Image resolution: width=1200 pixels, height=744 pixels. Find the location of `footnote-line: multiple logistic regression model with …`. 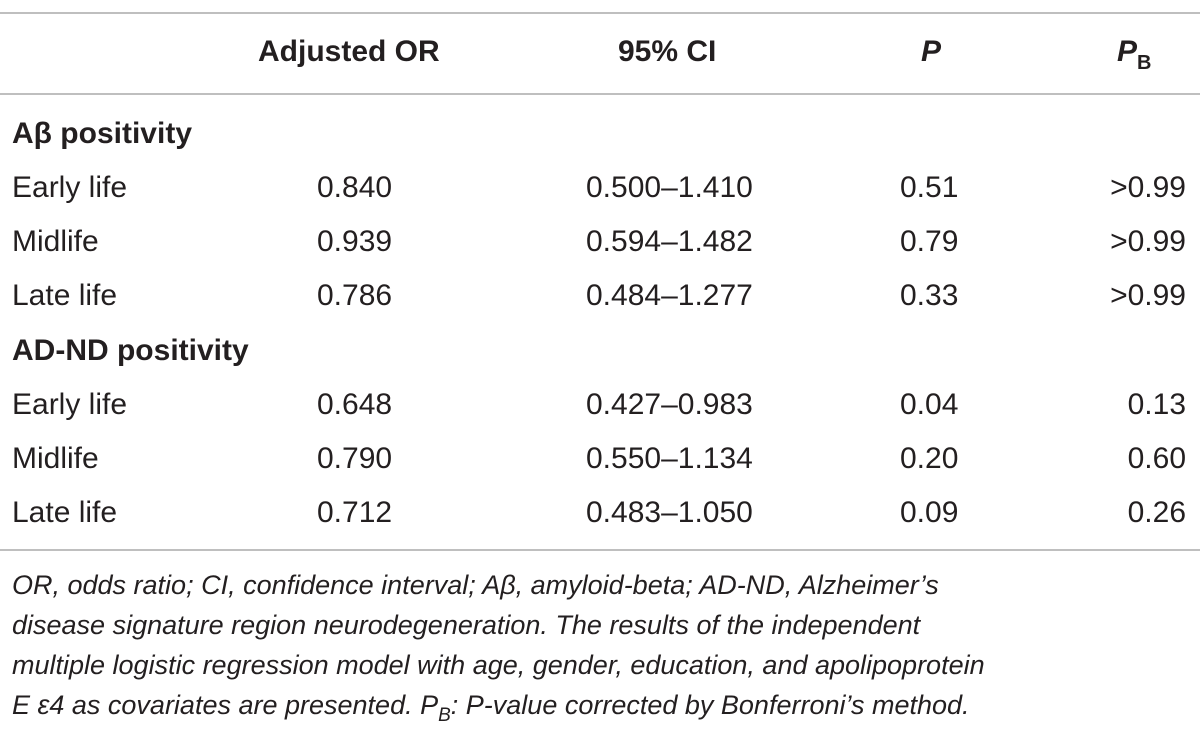

footnote-line: multiple logistic regression model with … is located at coordinates (498, 665).